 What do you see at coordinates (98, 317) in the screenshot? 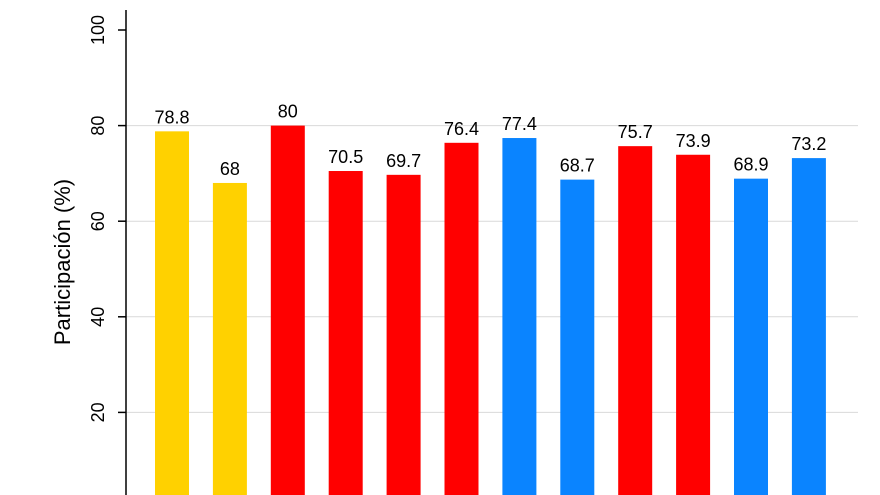
I see `y-tick-label-40: 40` at bounding box center [98, 317].